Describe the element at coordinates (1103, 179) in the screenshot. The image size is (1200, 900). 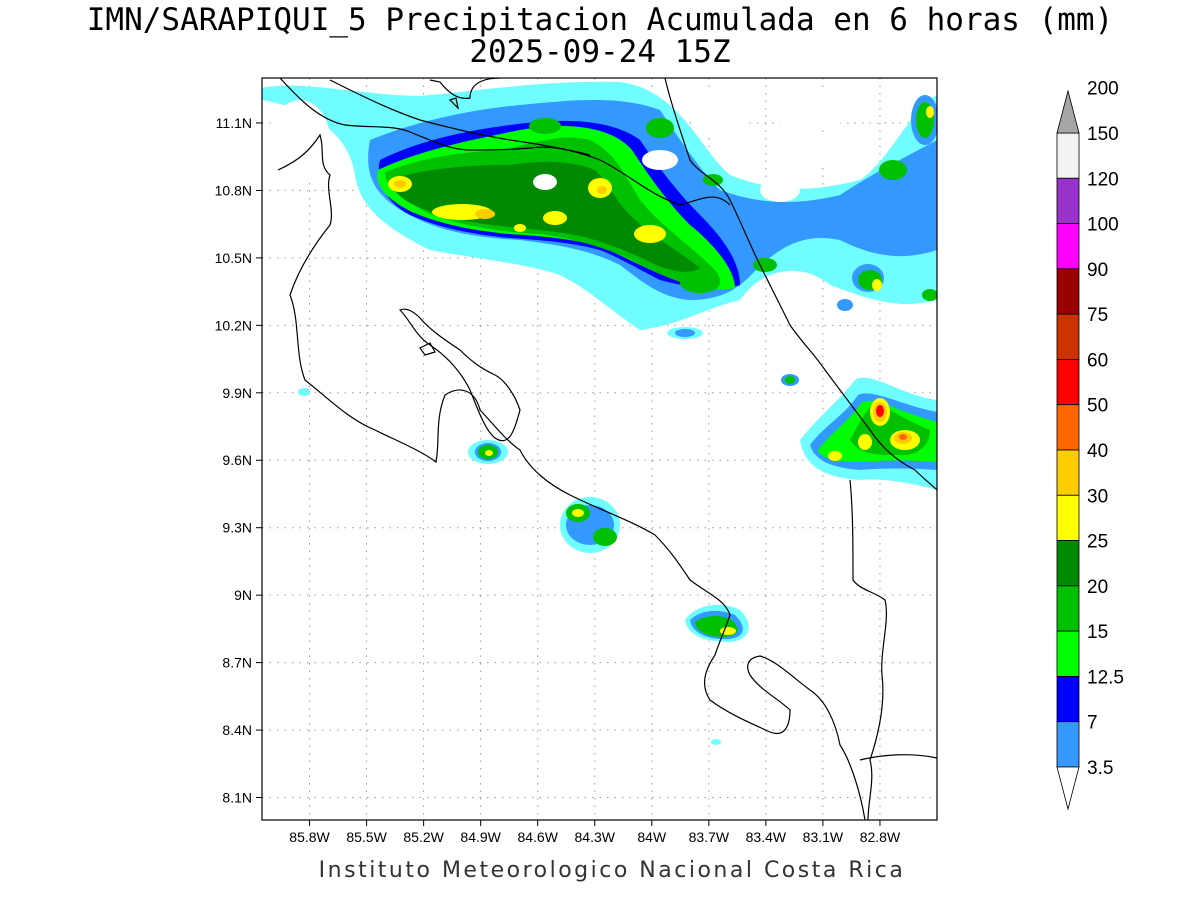
I see `colorbar-label: 120` at that location.